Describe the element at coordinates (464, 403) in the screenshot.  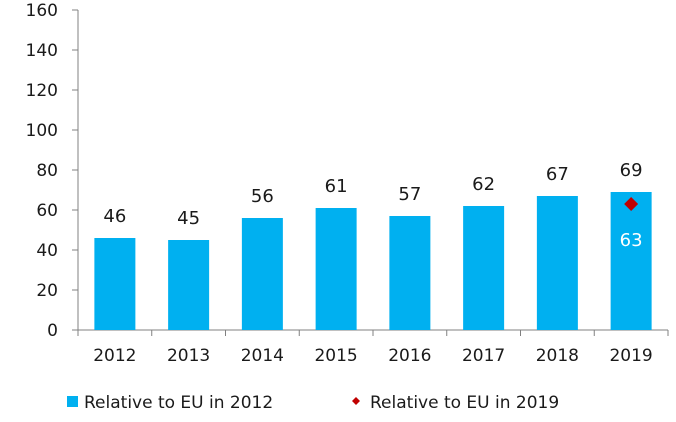
I see `legend-label: Relative to EU in 2019` at that location.